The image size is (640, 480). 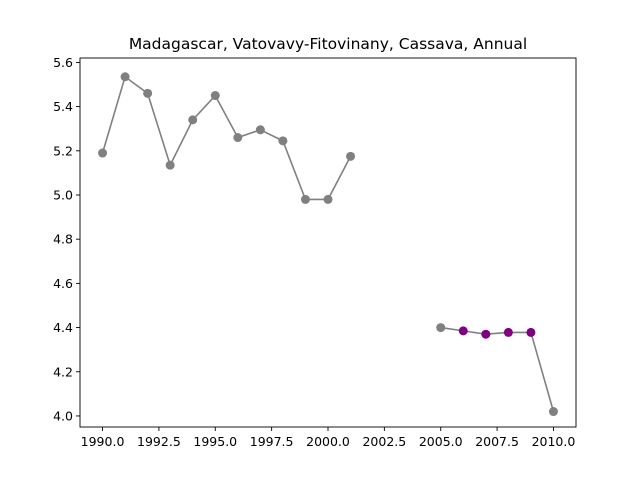 I want to click on x-tick-label: 2005.0, so click(x=441, y=441).